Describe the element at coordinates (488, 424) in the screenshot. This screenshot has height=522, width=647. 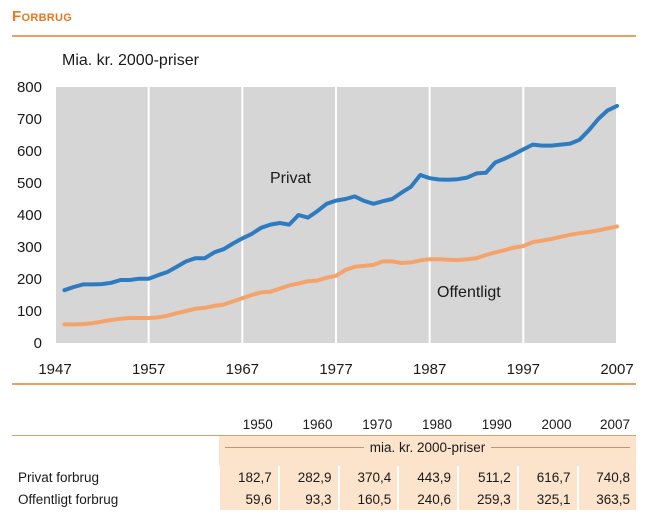
I see `year-header: 1990` at that location.